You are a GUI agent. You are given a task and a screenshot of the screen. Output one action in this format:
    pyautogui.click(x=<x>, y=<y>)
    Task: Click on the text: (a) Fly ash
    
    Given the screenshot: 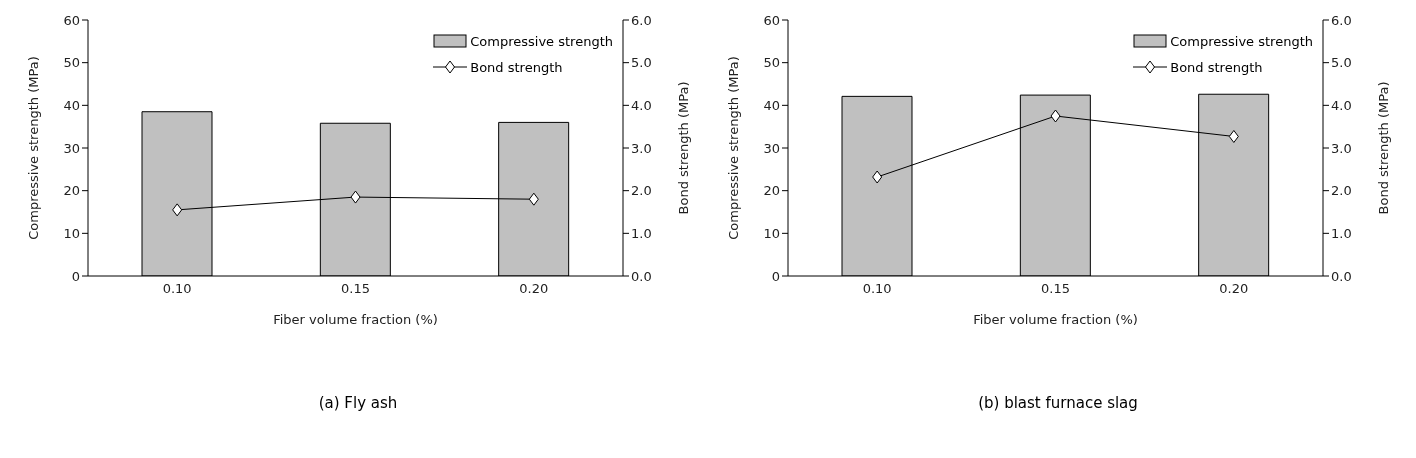 What is the action you would take?
    pyautogui.click(x=358, y=403)
    